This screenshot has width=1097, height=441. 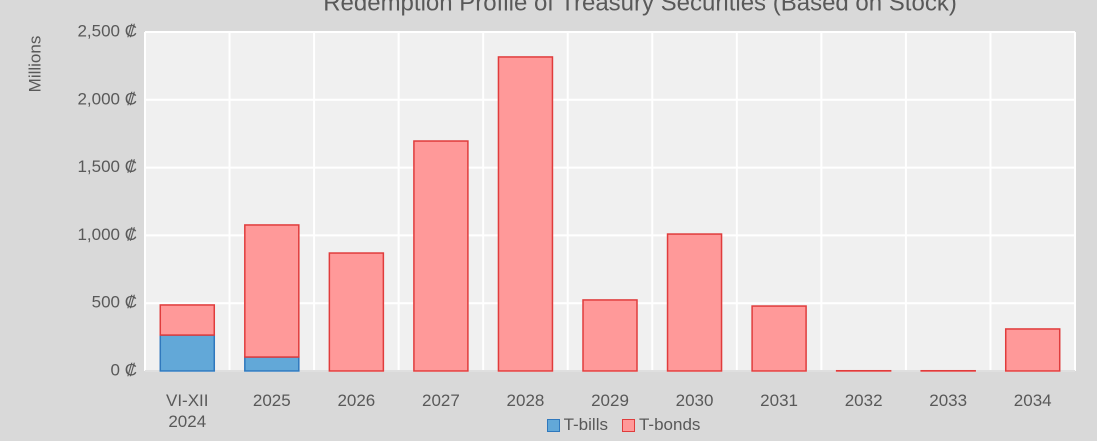 What do you see at coordinates (1032, 400) in the screenshot?
I see `x-tick-label: 2034` at bounding box center [1032, 400].